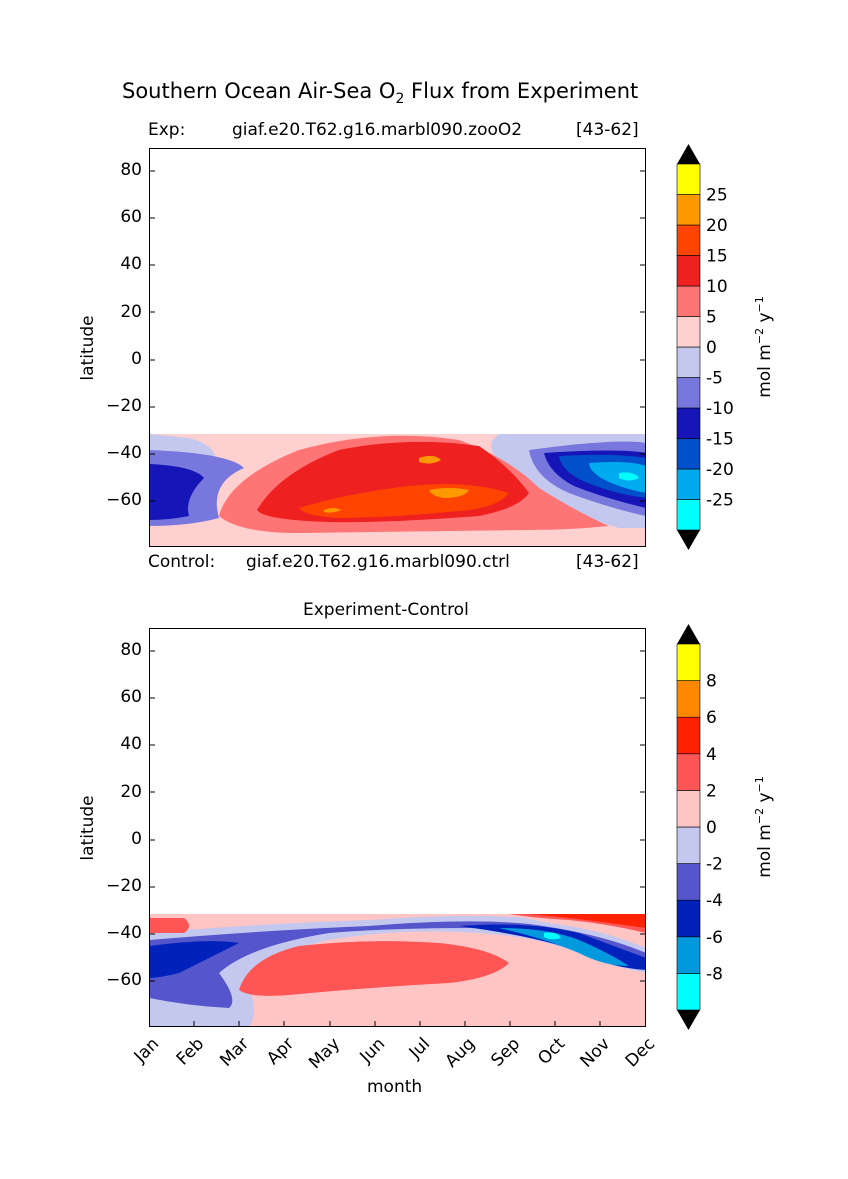 Image resolution: width=848 pixels, height=1179 pixels. What do you see at coordinates (167, 130) in the screenshot?
I see `exp-label: Exp:` at bounding box center [167, 130].